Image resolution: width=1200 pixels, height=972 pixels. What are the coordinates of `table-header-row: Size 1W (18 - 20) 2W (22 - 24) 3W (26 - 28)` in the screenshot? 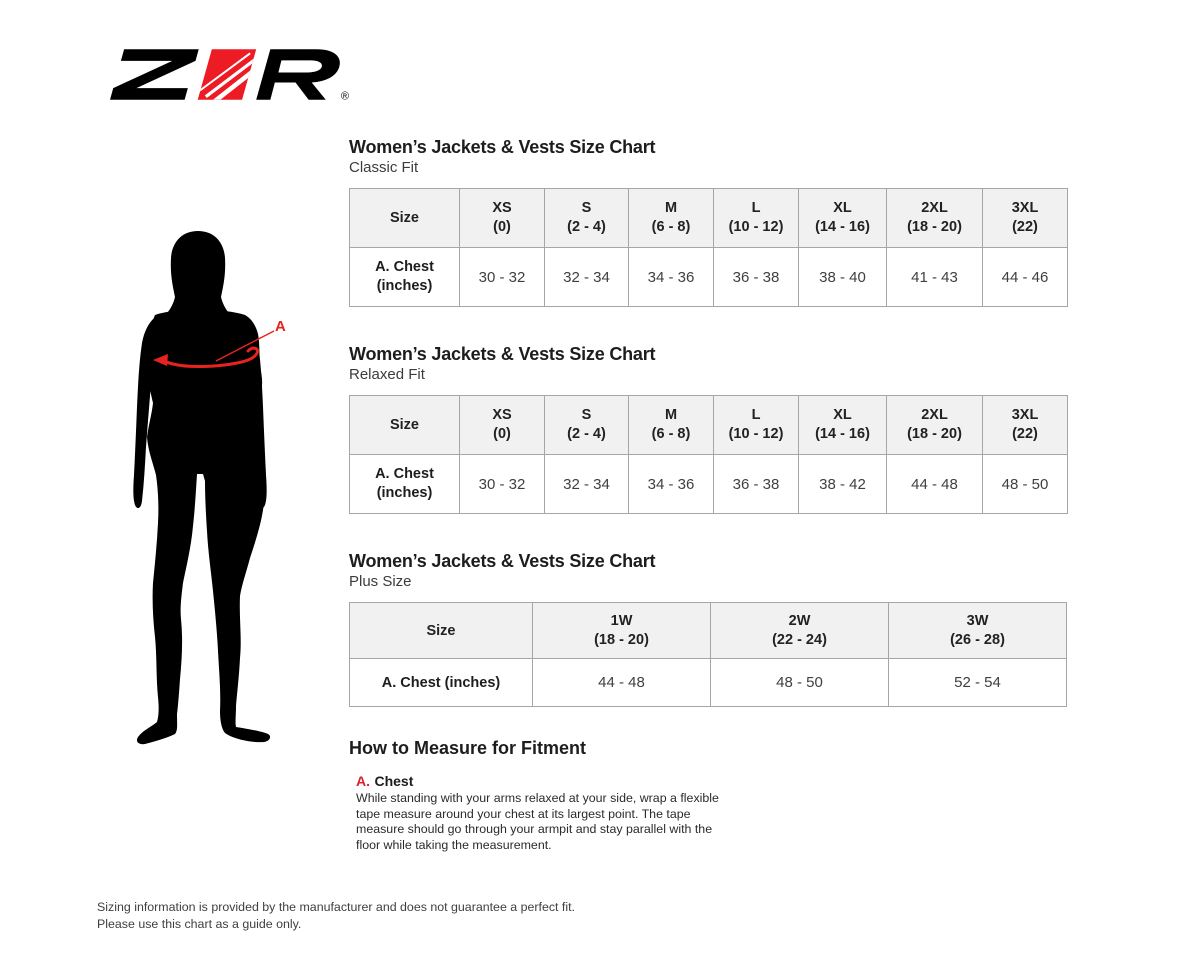 It's located at (708, 630).